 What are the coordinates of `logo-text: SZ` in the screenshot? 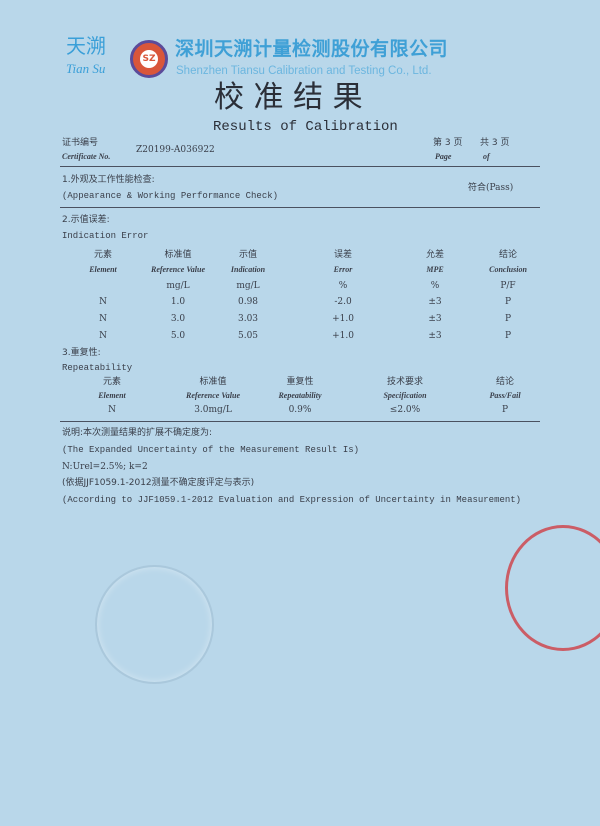 It's located at (149, 59).